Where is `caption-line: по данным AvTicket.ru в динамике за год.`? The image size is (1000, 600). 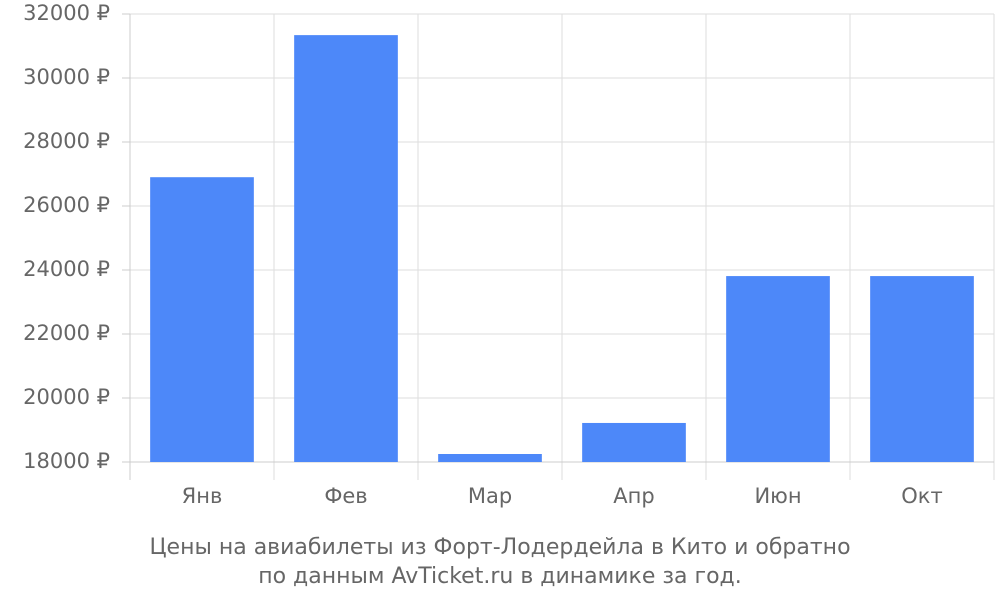 caption-line: по данным AvTicket.ru в динамике за год. is located at coordinates (500, 576).